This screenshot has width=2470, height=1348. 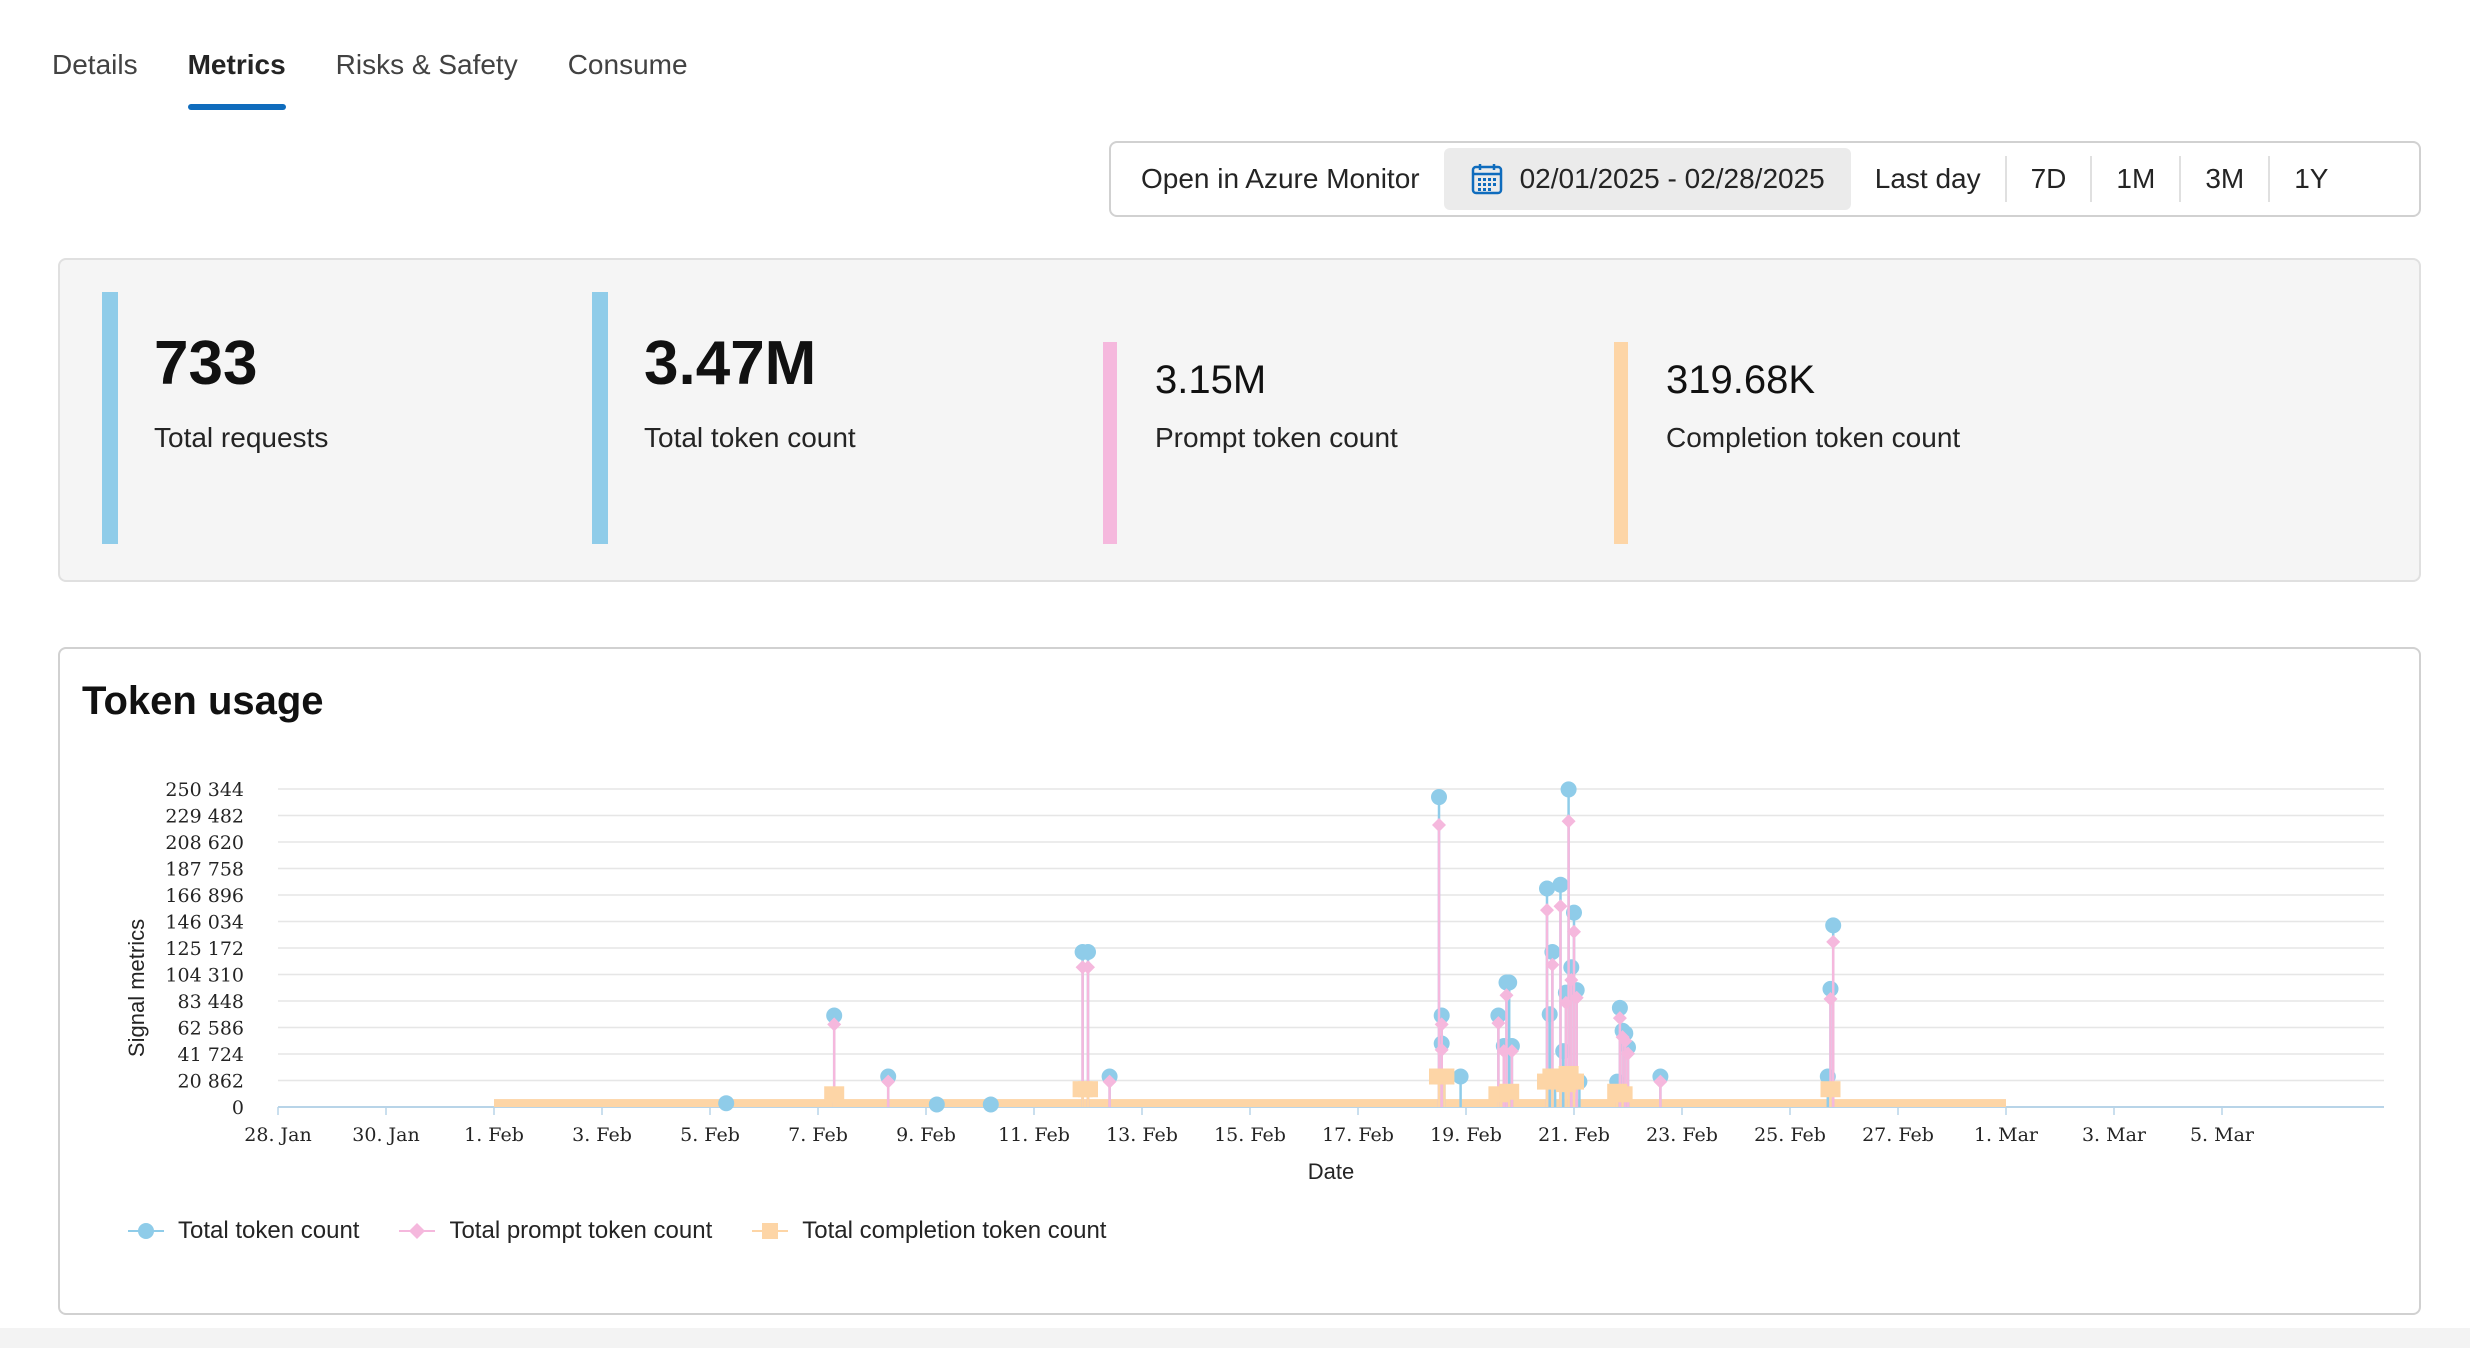 What do you see at coordinates (627, 64) in the screenshot?
I see `tab-consume: Consume` at bounding box center [627, 64].